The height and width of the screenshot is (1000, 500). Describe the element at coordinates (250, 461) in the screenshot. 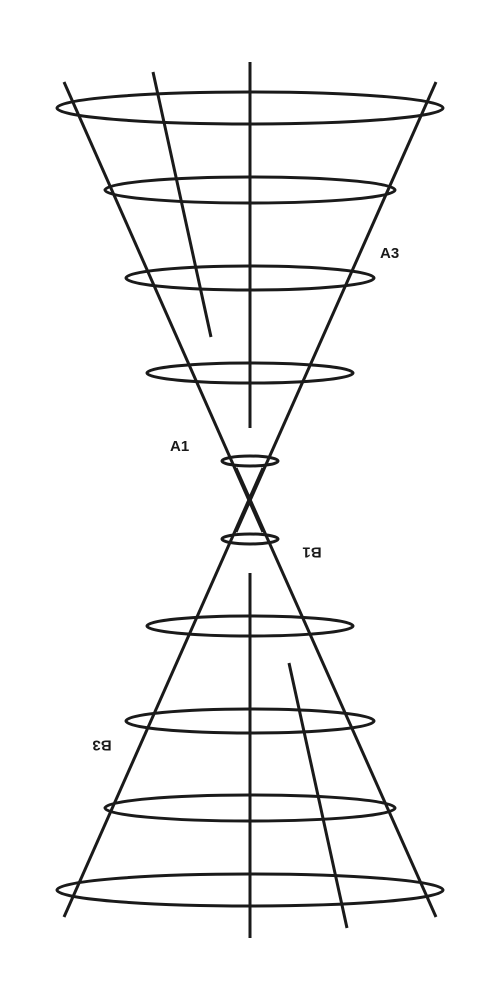

I see `upper-ring-apex` at that location.